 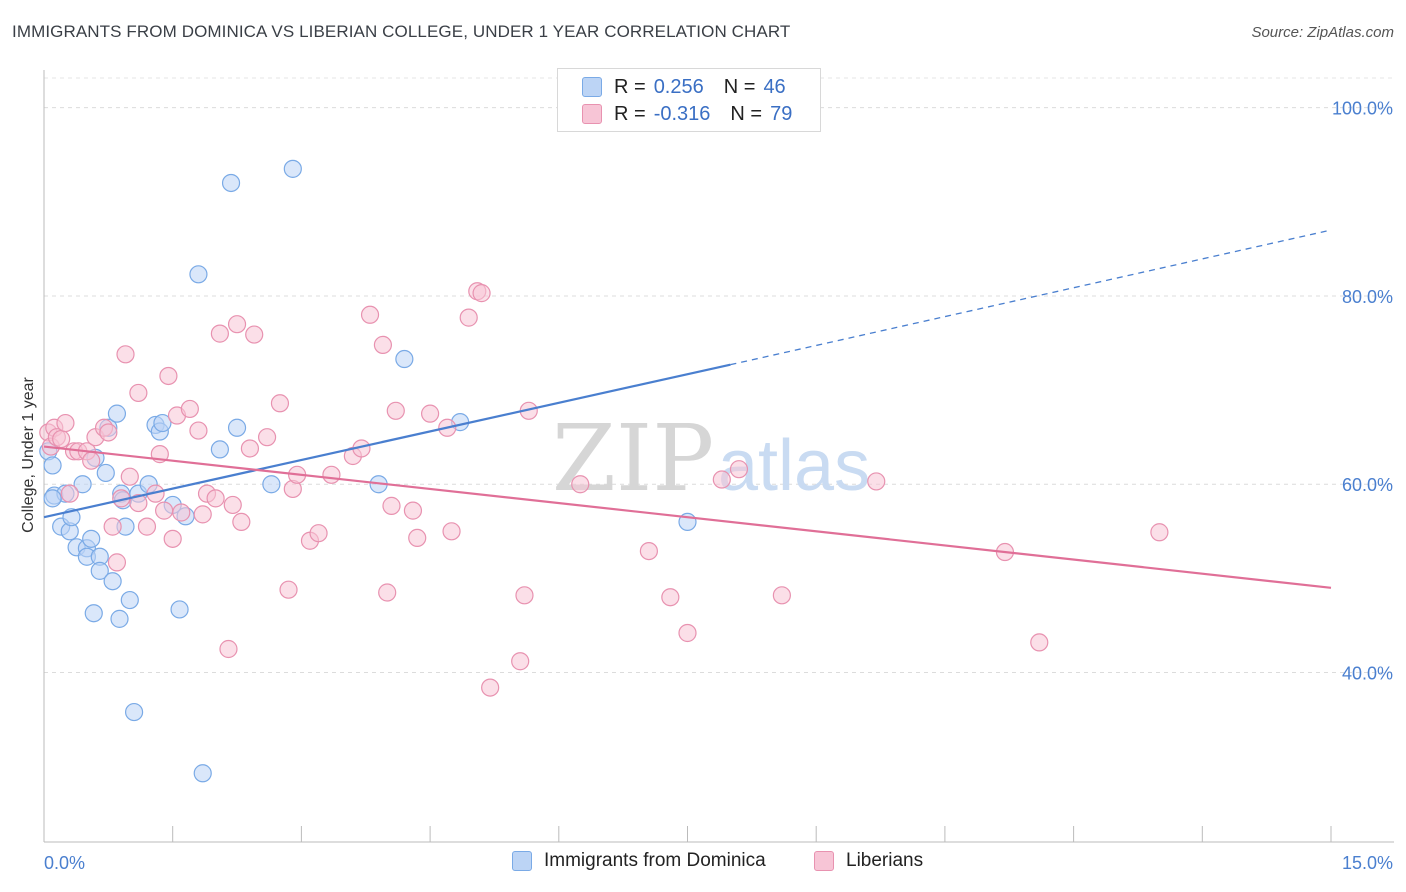 What do you see at coordinates (824, 861) in the screenshot?
I see `series-swatch-liberians` at bounding box center [824, 861].